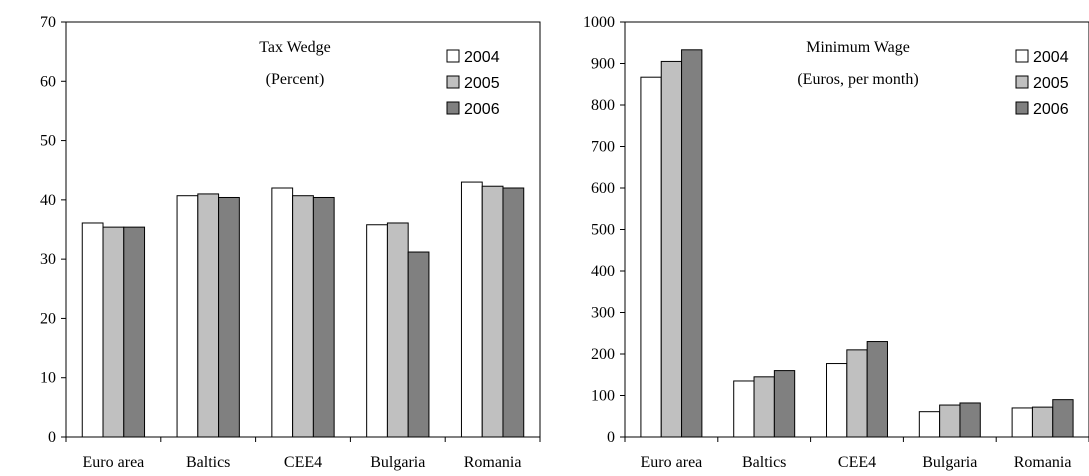  What do you see at coordinates (599, 22) in the screenshot?
I see `y-tick-label: 1000` at bounding box center [599, 22].